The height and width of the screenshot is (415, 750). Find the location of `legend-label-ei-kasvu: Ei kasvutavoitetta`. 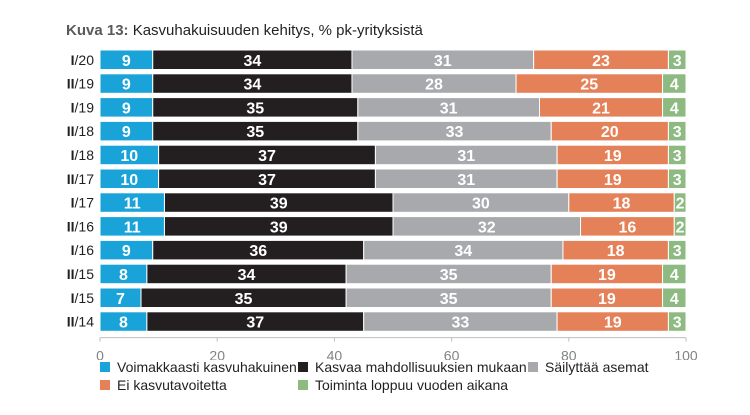

legend-label-ei-kasvu: Ei kasvutavoitetta is located at coordinates (172, 385).